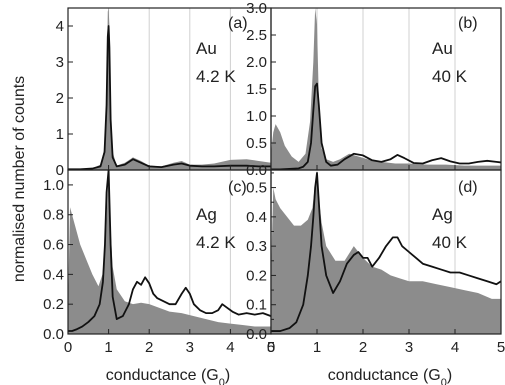 Image resolution: width=505 pixels, height=385 pixels. Describe the element at coordinates (256, 246) in the screenshot. I see `y-tick-label: 0.3` at that location.